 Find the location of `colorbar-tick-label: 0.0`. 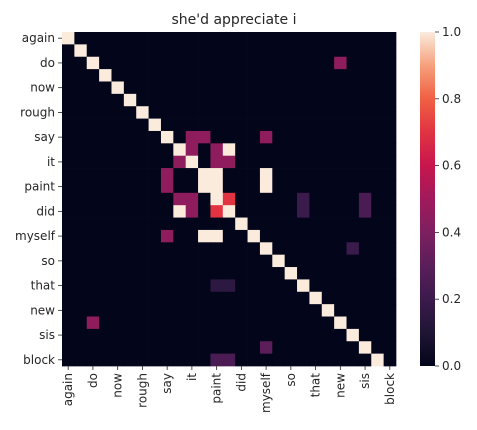

colorbar-tick-label: 0.0 is located at coordinates (451, 366).